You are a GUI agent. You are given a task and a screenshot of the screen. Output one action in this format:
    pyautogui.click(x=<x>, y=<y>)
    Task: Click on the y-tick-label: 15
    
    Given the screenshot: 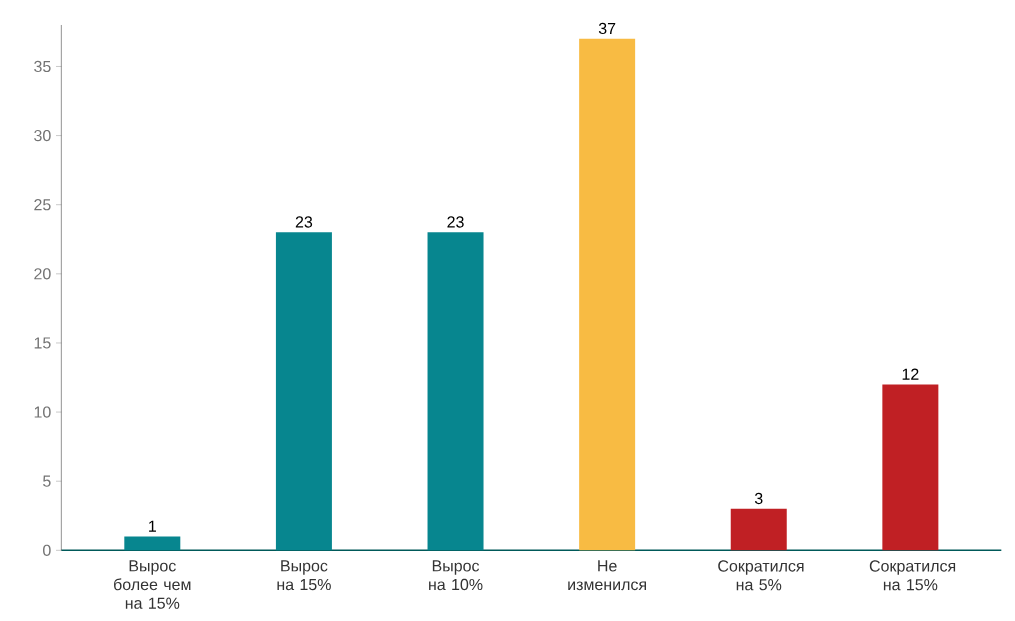 What is the action you would take?
    pyautogui.click(x=42, y=343)
    